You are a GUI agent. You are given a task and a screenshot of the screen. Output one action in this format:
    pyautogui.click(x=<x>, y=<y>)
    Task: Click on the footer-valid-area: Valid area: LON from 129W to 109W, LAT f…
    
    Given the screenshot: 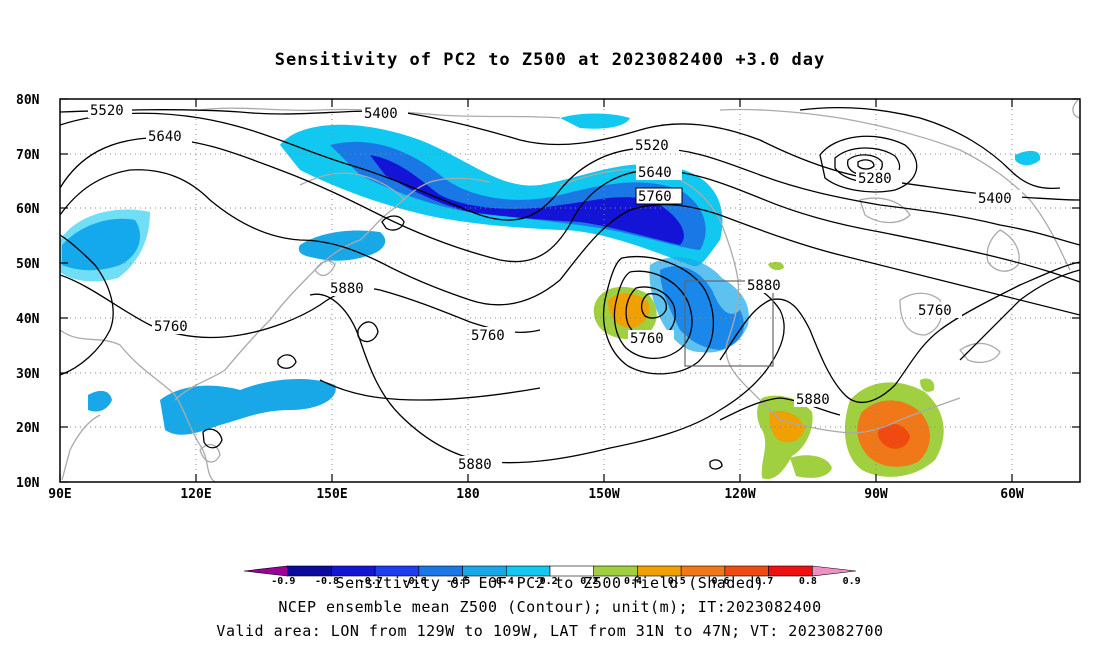 What is the action you would take?
    pyautogui.click(x=550, y=631)
    